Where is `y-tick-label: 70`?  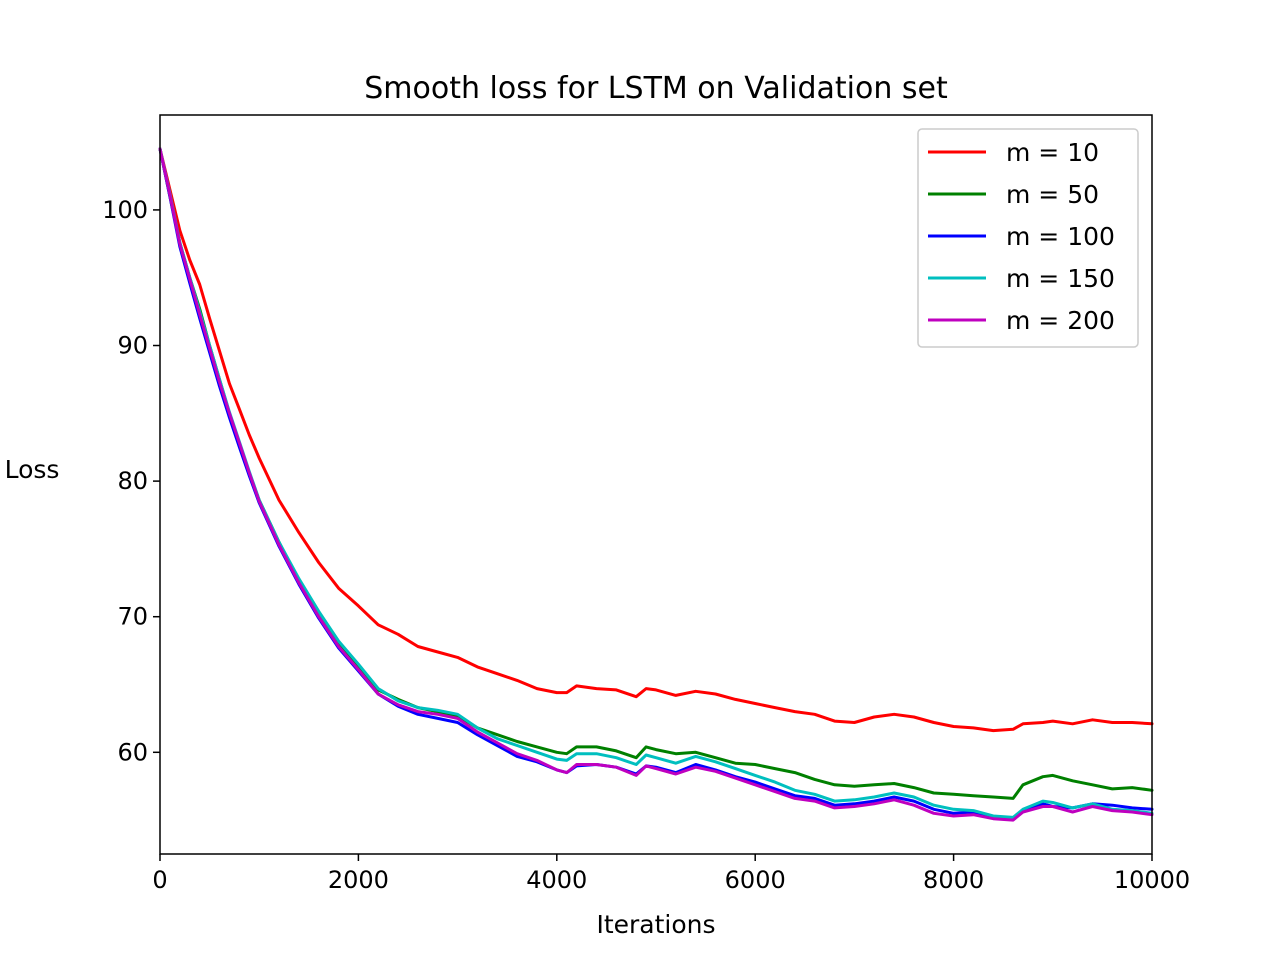
y-tick-label: 70 is located at coordinates (132, 617).